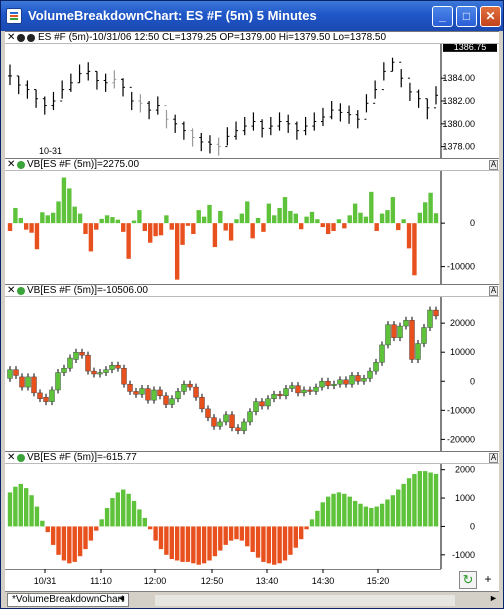  Describe the element at coordinates (468, 580) in the screenshot. I see `refresh-icon: ↻` at that location.